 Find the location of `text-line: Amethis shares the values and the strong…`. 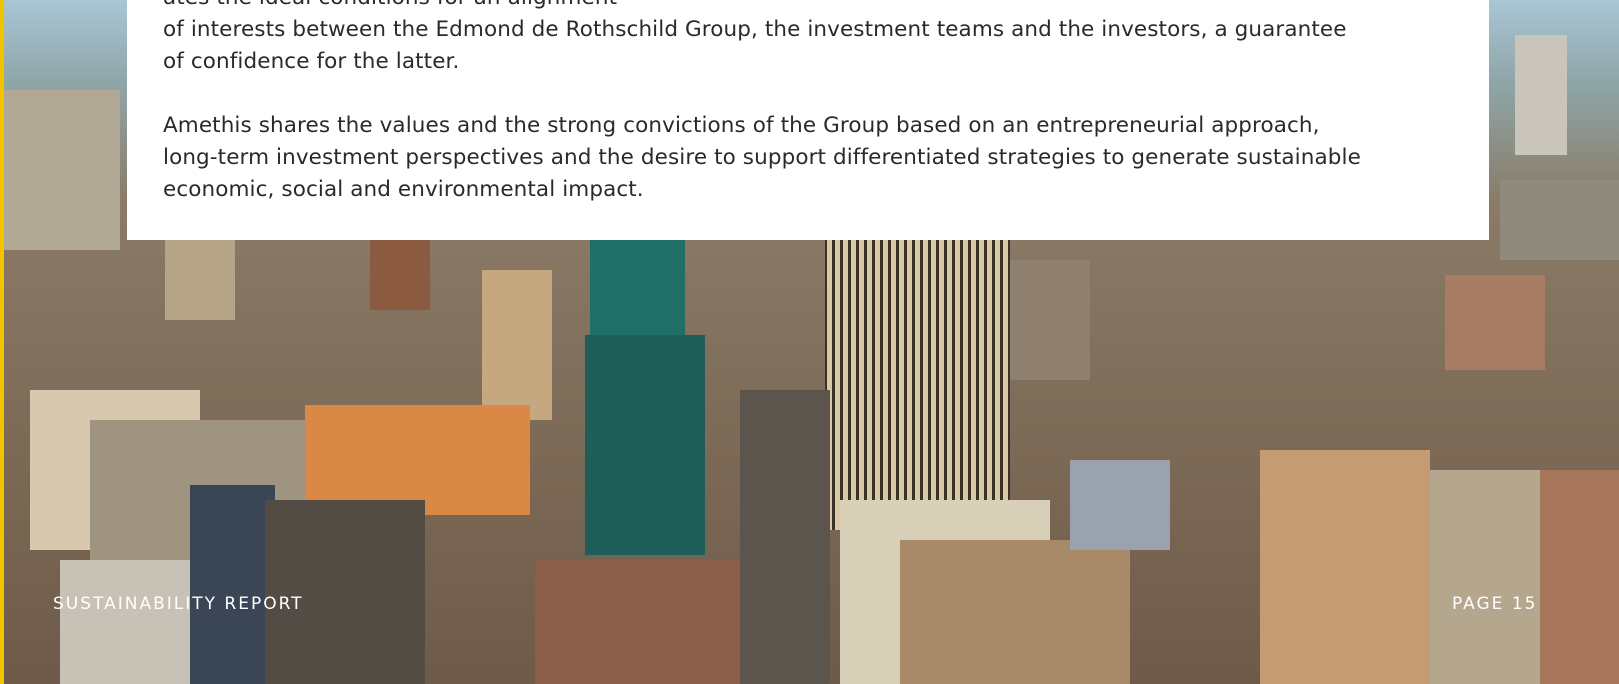

text-line: Amethis shares the values and the strong… is located at coordinates (741, 125).